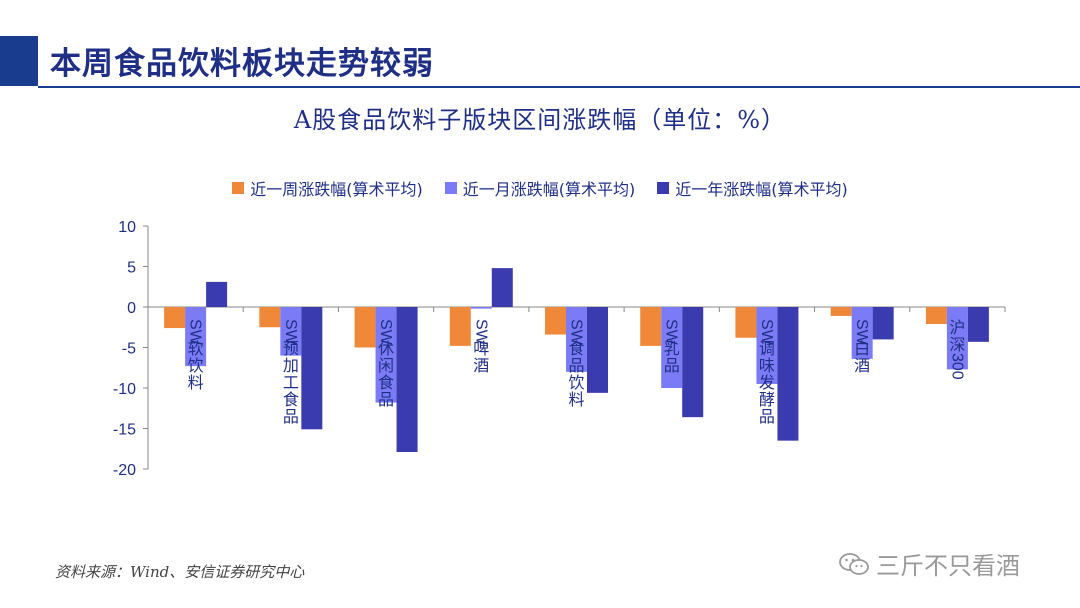 Image resolution: width=1080 pixels, height=608 pixels. I want to click on legend-item-year: 近一年涨跌幅(算术平均), so click(752, 188).